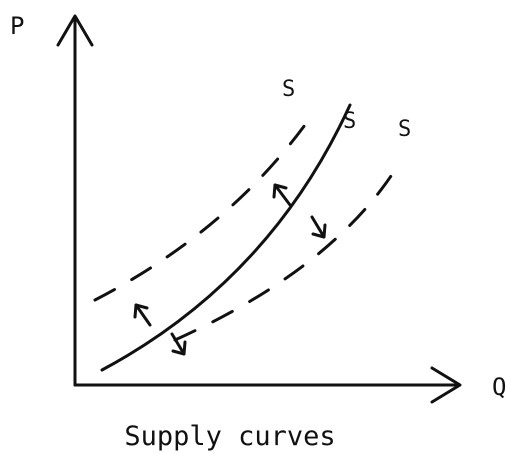  Describe the element at coordinates (229, 436) in the screenshot. I see `caption: Supply curves` at that location.